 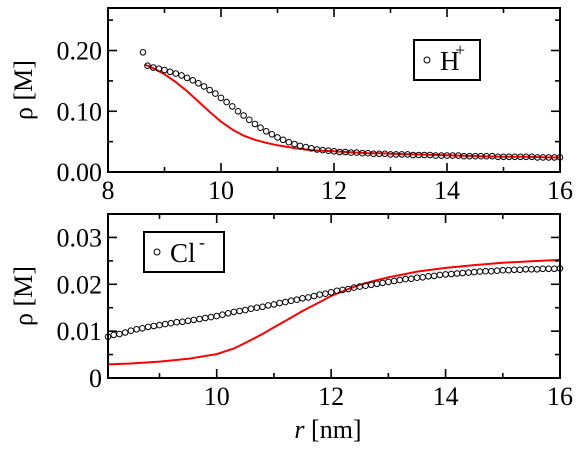 What do you see at coordinates (80, 51) in the screenshot?
I see `y-tick-label: 0.20` at bounding box center [80, 51].